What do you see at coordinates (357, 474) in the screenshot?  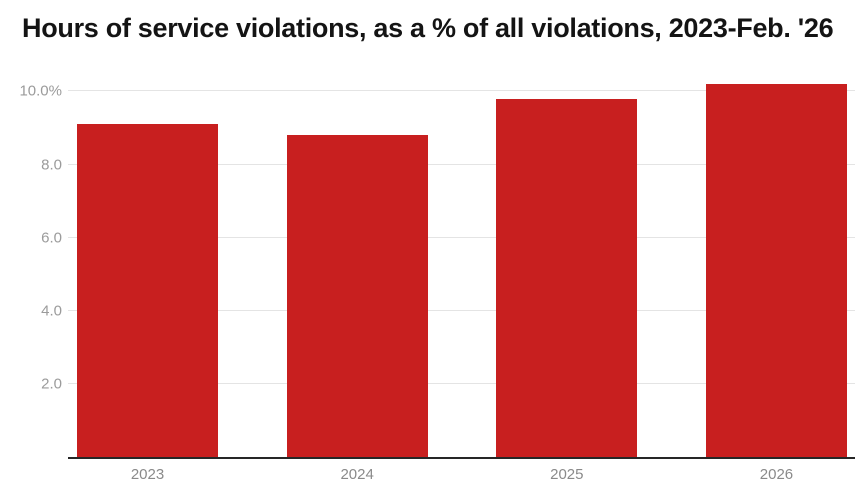 I see `x-tick-label: 2024` at bounding box center [357, 474].